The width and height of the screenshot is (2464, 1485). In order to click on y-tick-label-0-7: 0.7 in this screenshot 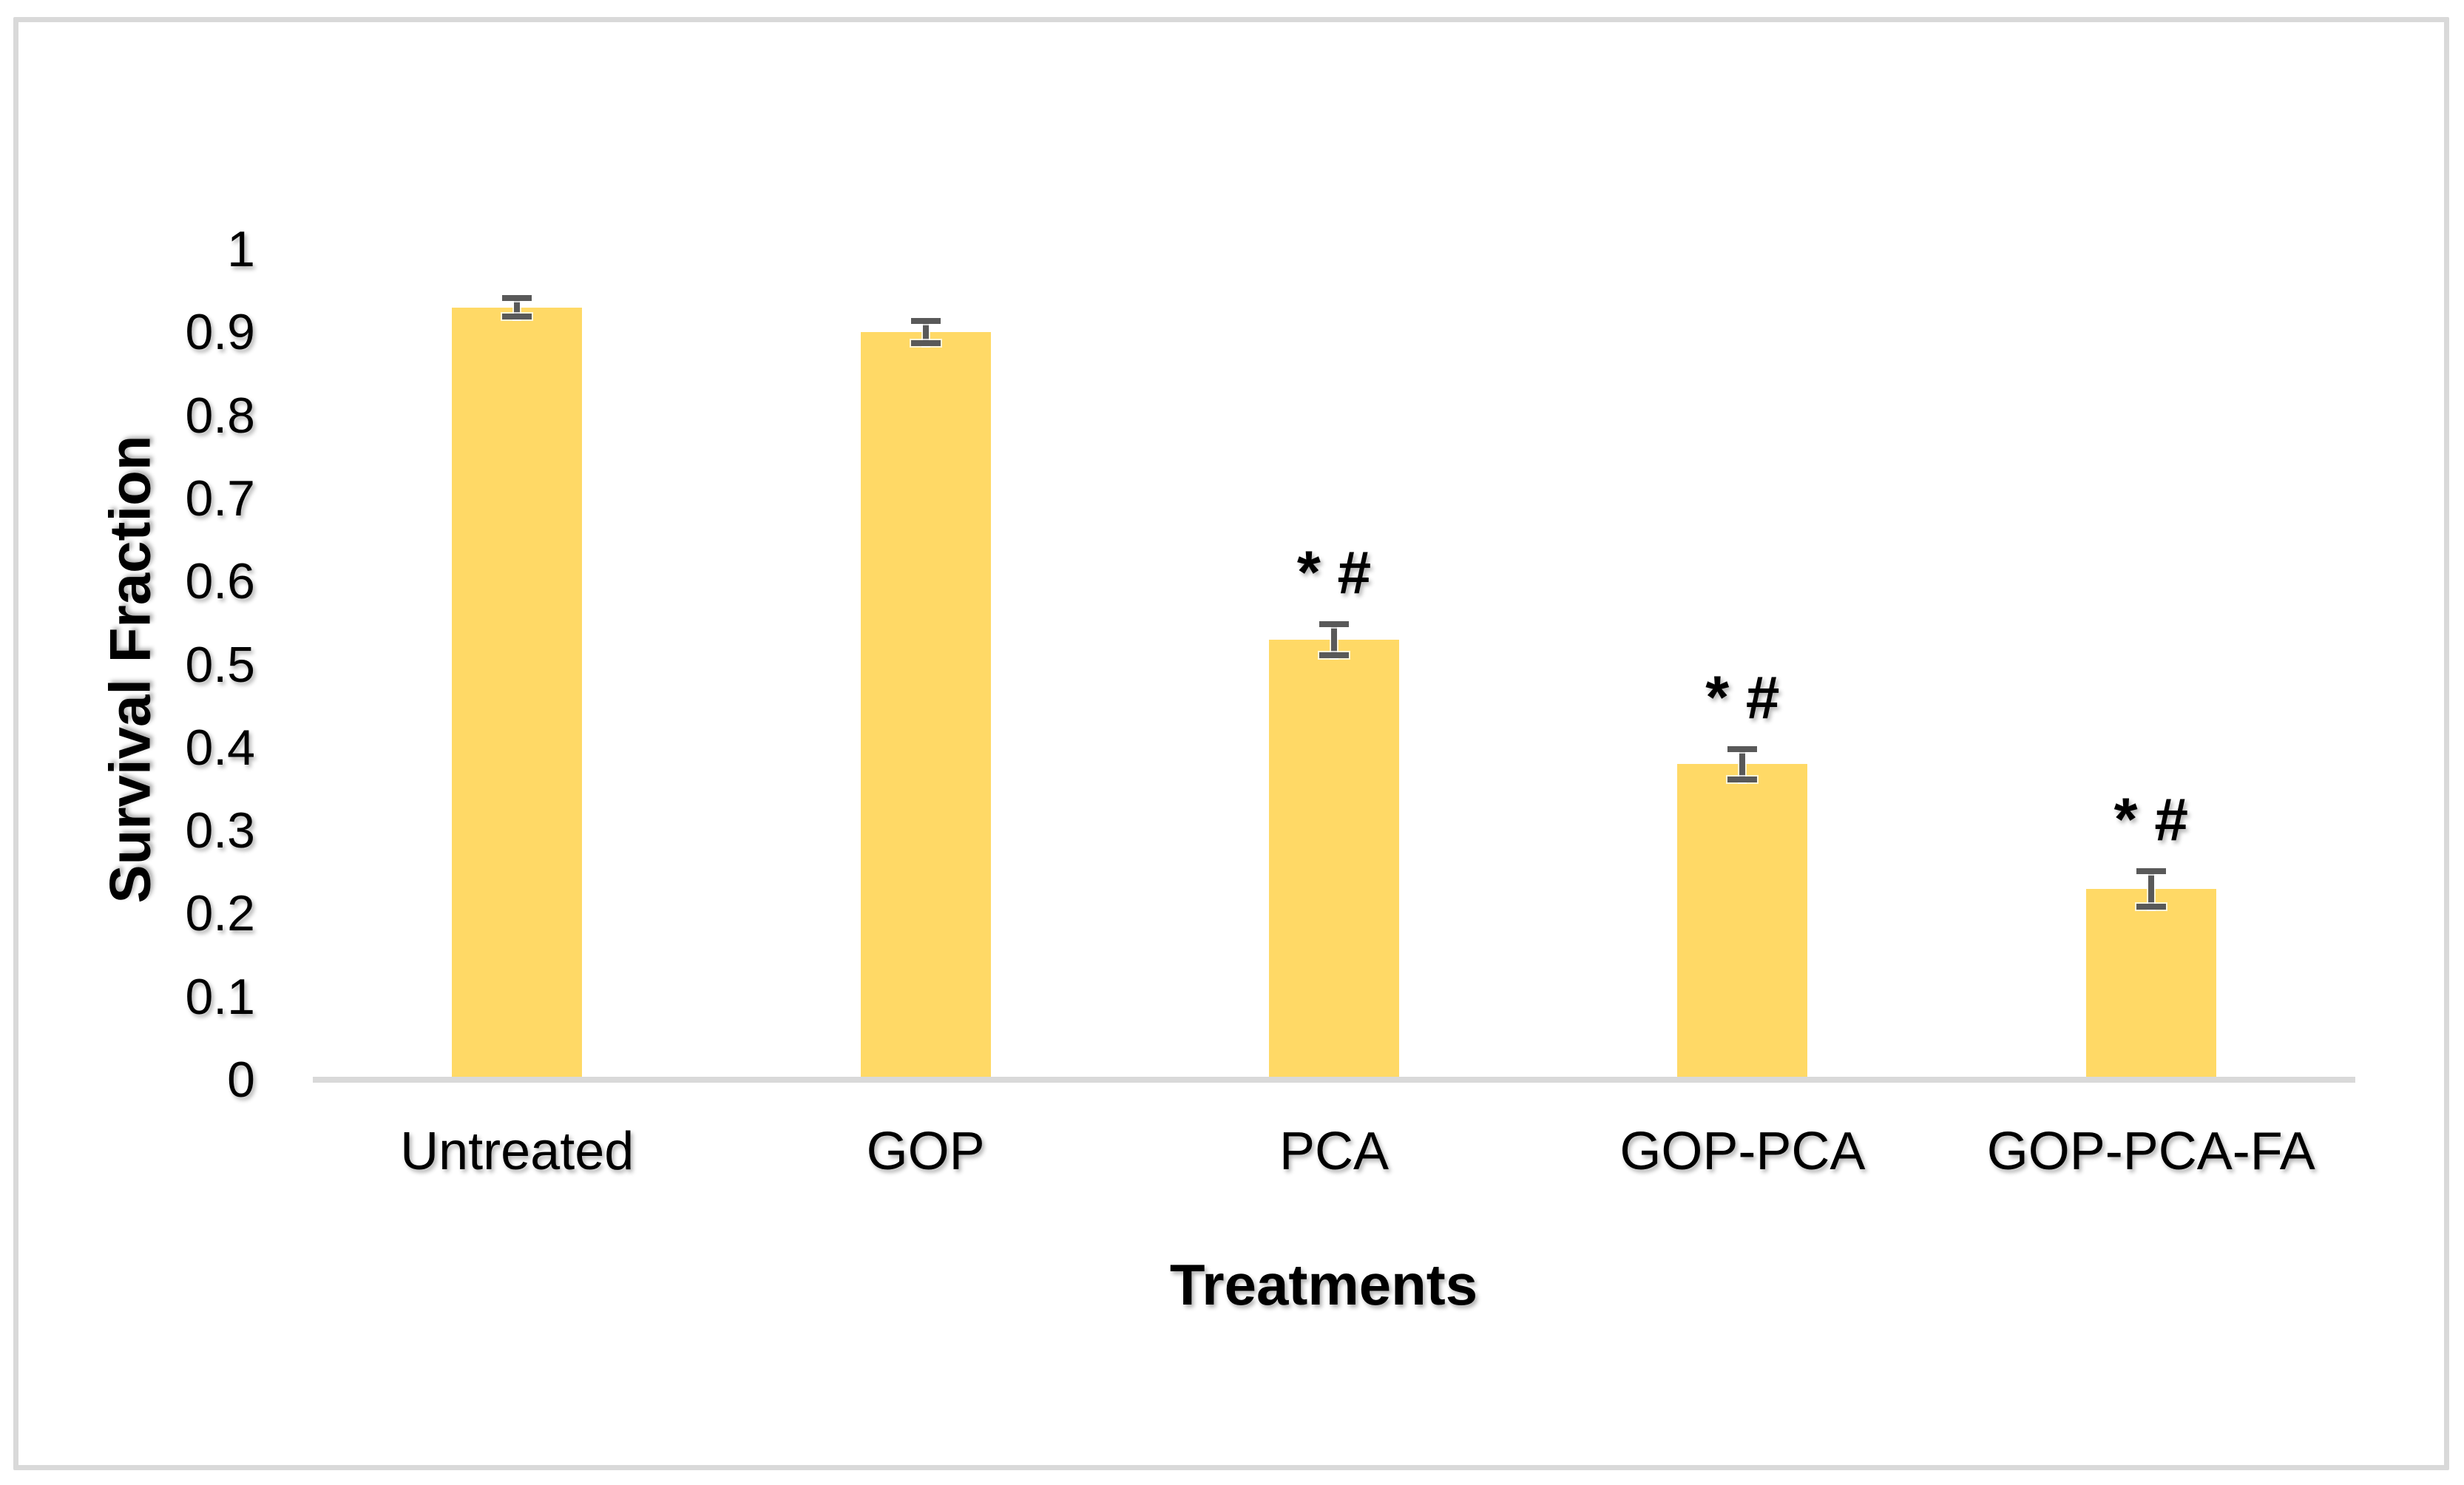, I will do `click(220, 498)`.